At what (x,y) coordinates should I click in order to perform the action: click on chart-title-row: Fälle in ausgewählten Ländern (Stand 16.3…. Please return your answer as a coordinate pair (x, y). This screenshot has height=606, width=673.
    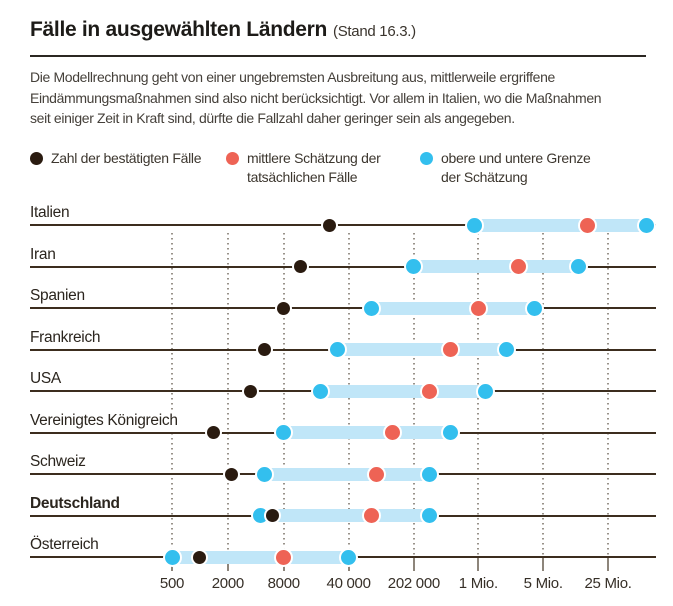
    Looking at the image, I should click on (223, 30).